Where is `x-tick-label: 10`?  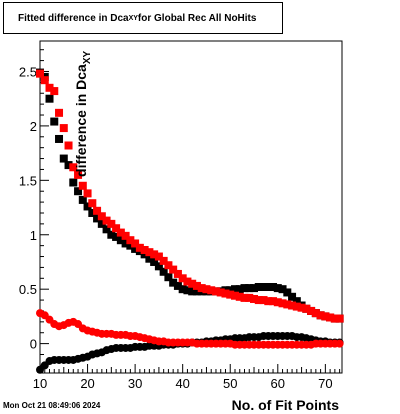 x-tick-label: 10 is located at coordinates (40, 383).